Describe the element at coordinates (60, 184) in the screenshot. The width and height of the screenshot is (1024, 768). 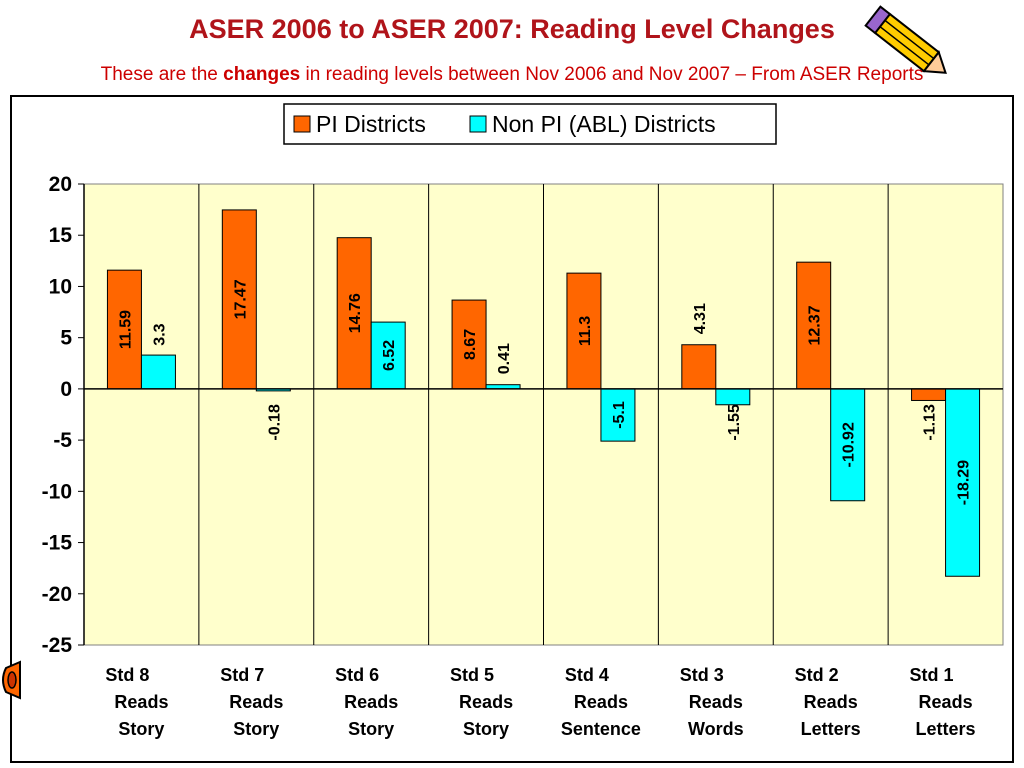
I see `y-tick-label: 20` at that location.